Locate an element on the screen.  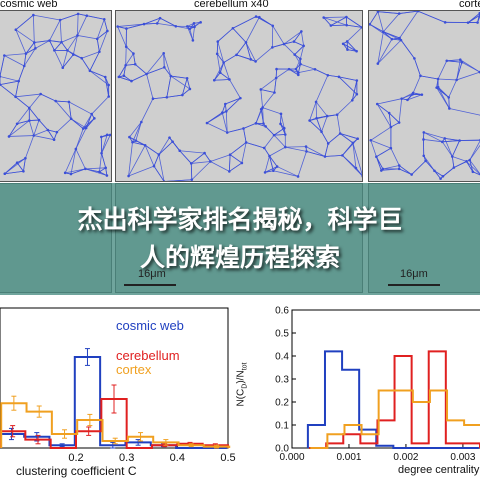
network-overlay-cosmic-web is located at coordinates (55, 94).